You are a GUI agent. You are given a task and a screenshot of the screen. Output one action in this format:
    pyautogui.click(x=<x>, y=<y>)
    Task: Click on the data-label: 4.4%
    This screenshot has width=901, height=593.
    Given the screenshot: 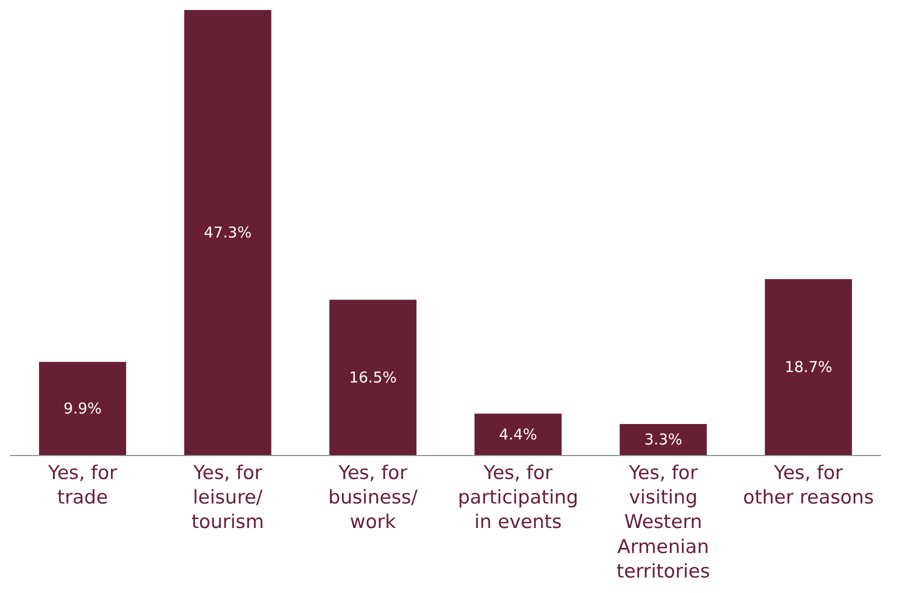 What is the action you would take?
    pyautogui.click(x=518, y=434)
    